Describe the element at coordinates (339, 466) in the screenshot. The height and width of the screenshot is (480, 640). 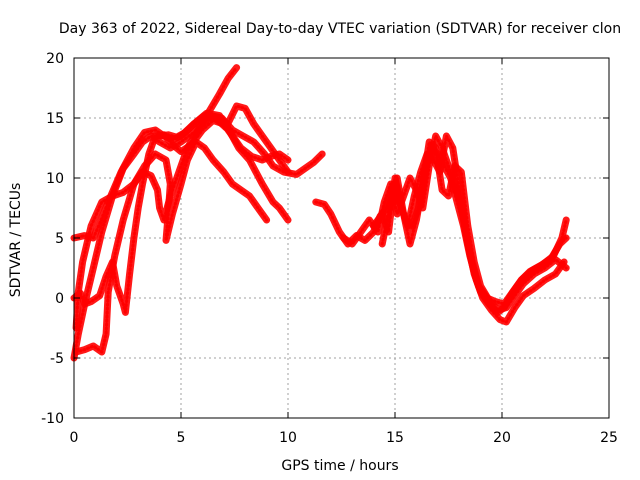
I see `x-axis-label: GPS time / hours` at that location.